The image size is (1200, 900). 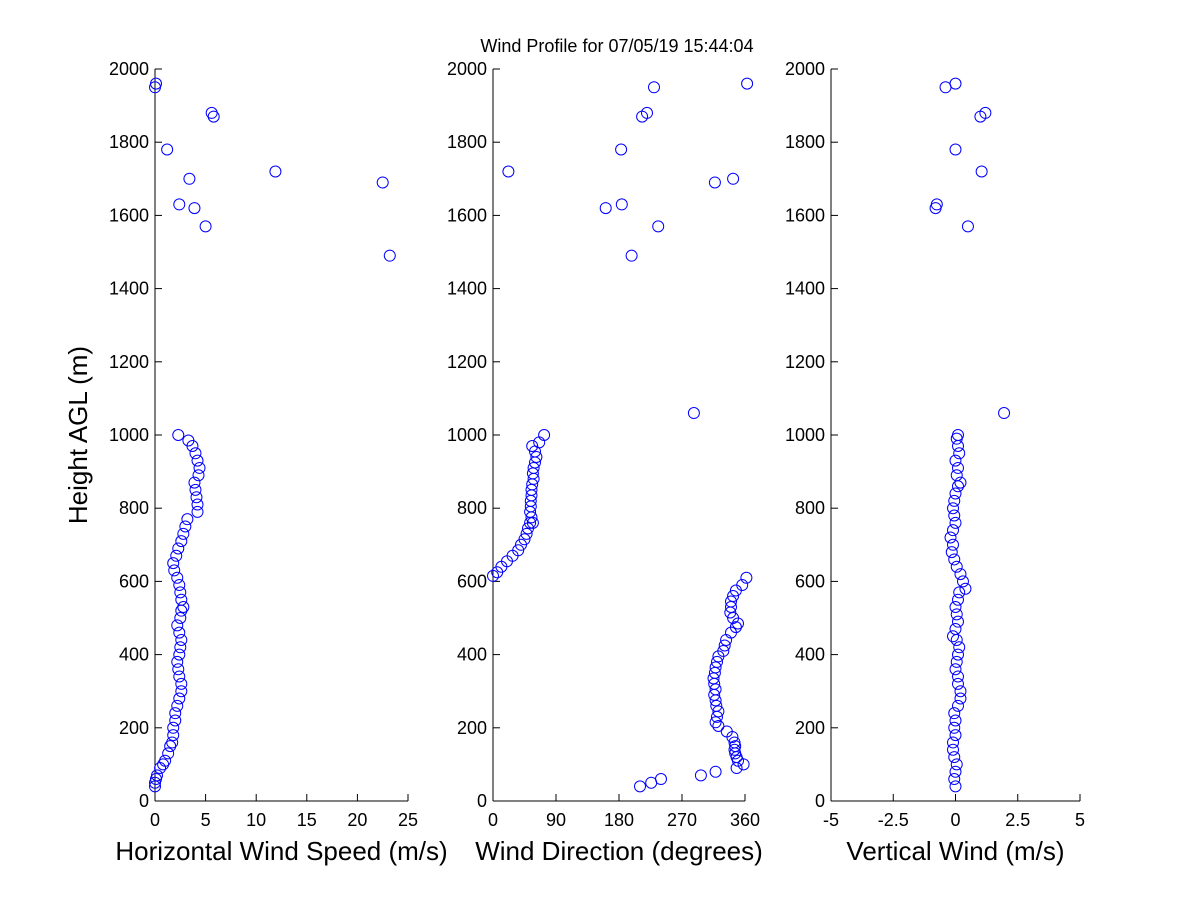 I want to click on x-tick-label: 90, so click(x=556, y=820).